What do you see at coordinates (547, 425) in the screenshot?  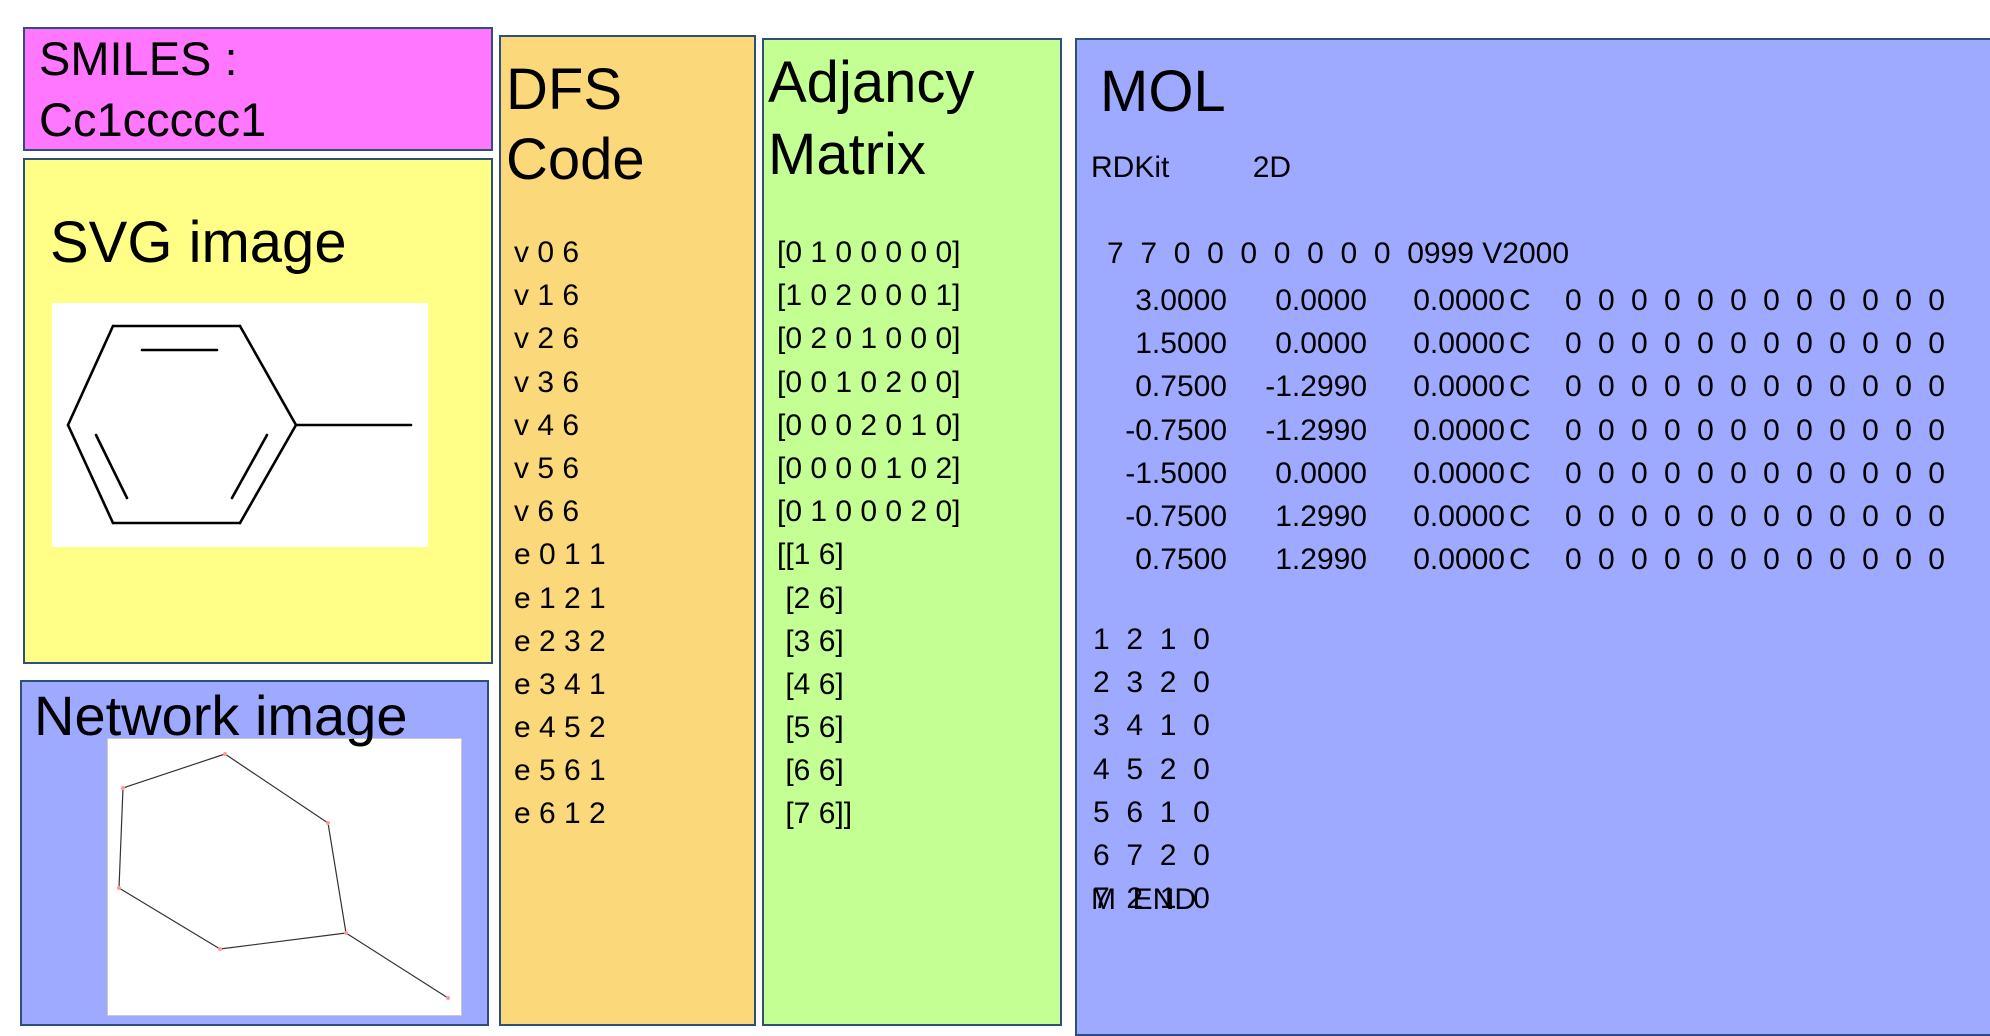 I see `dfs-code-row: v 4 6` at bounding box center [547, 425].